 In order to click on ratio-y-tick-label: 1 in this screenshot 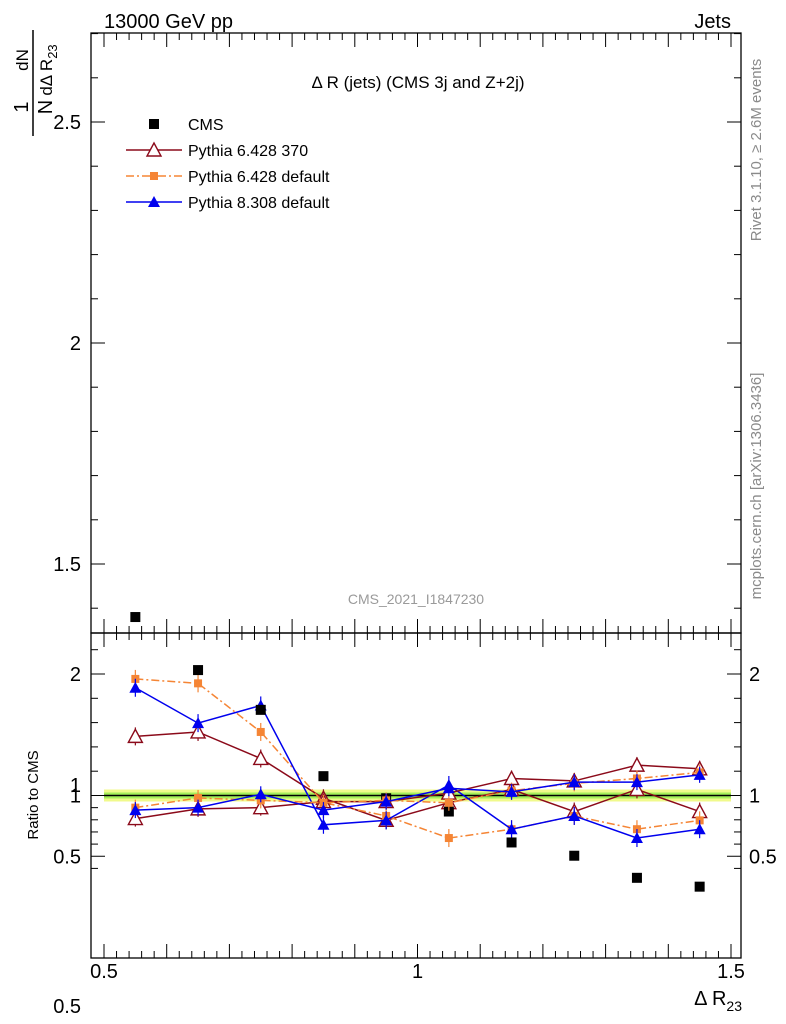, I will do `click(75, 797)`.